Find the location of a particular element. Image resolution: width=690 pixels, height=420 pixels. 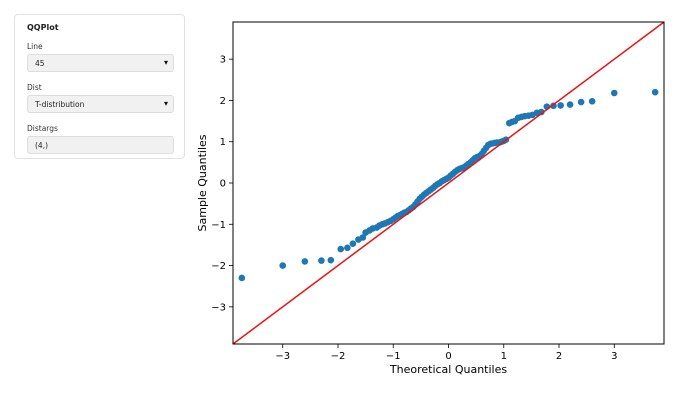

distargs-input: (4,) is located at coordinates (100, 145).